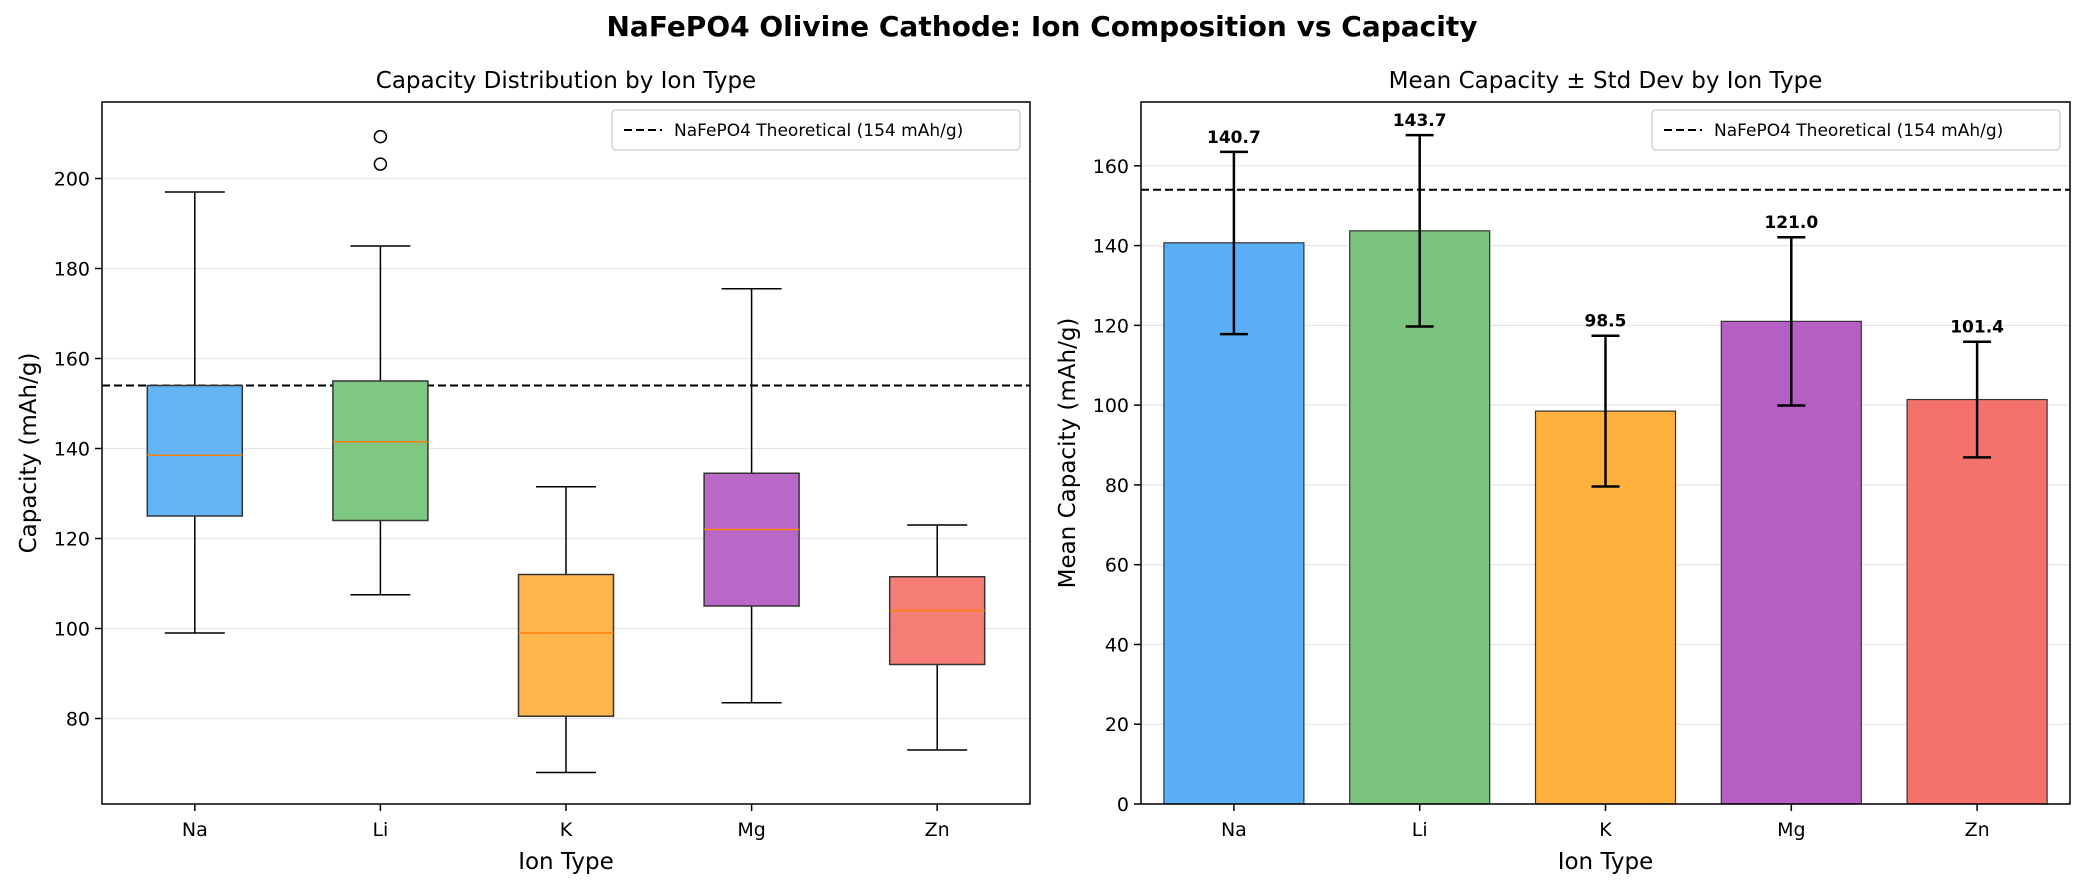  What do you see at coordinates (1420, 458) in the screenshot?
I see `bar-li: 143.7` at bounding box center [1420, 458].